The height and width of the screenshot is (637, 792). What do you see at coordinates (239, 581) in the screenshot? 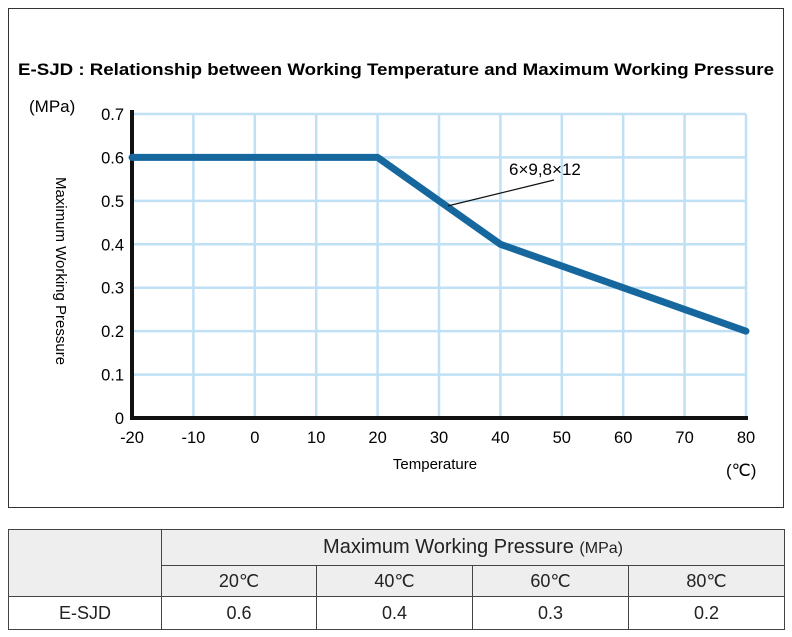
I see `table-temp-cell: 20℃` at bounding box center [239, 581].